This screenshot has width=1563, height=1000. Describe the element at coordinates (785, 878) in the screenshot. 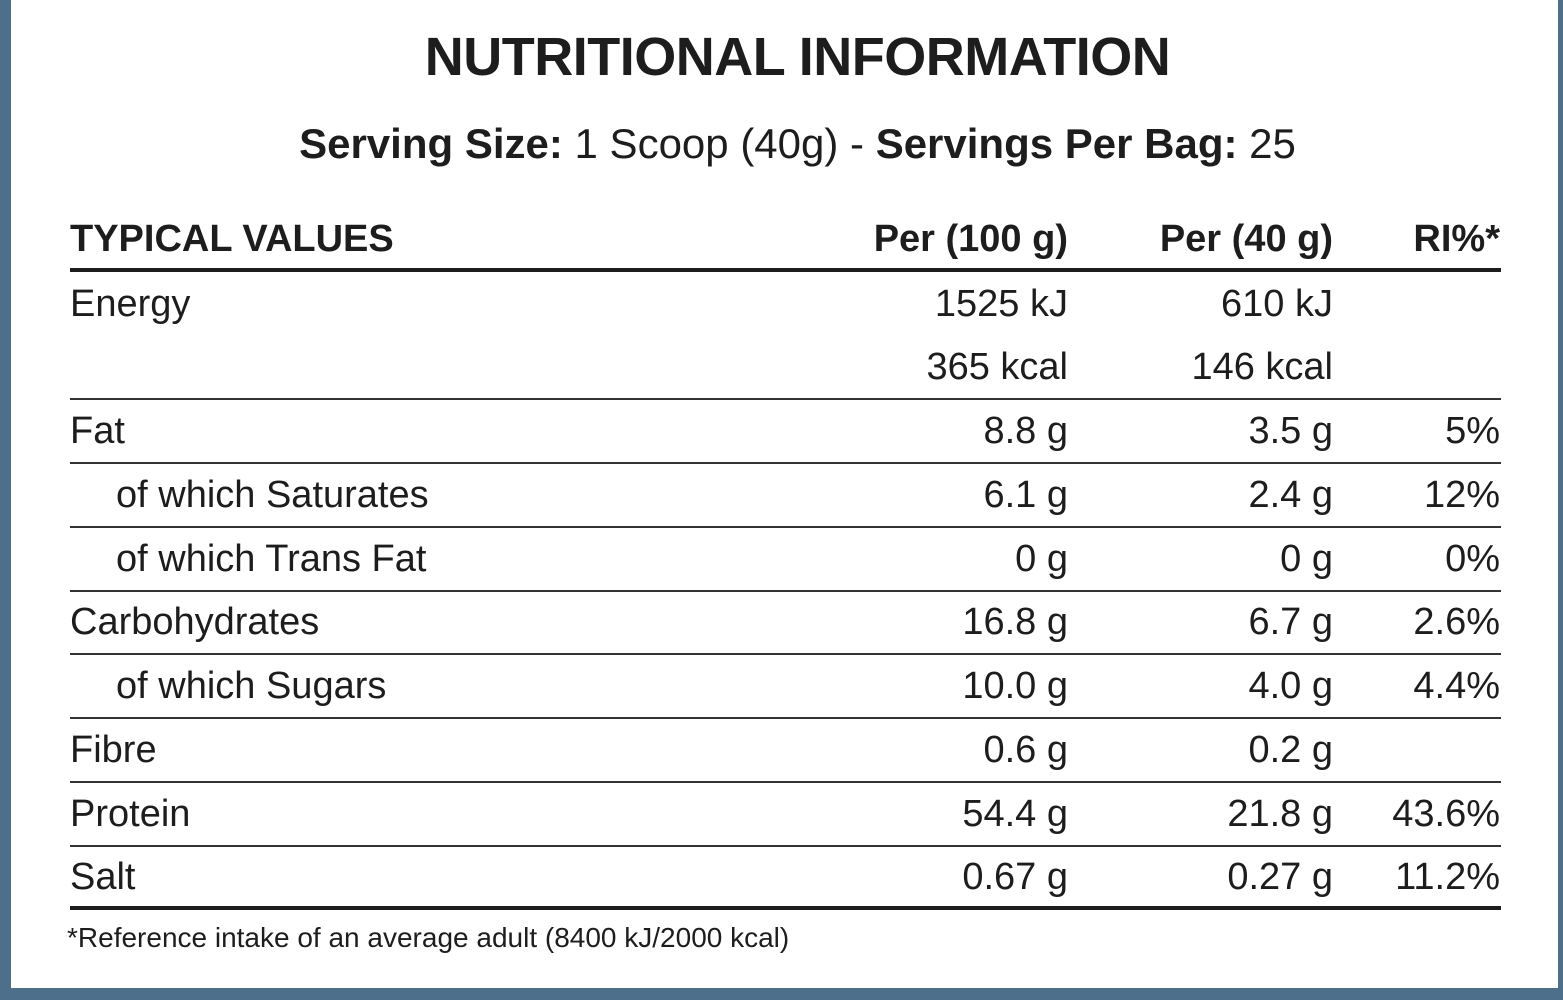

I see `table-row: Salt 0.67 g 0.27 g 11.2%` at that location.